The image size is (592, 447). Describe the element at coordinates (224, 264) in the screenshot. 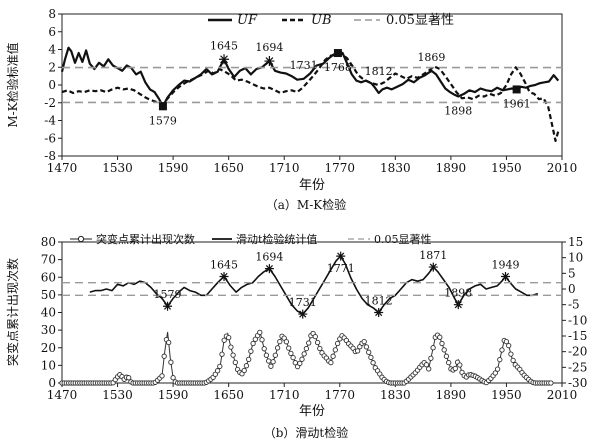

I see `point-label-1645: 1645` at that location.